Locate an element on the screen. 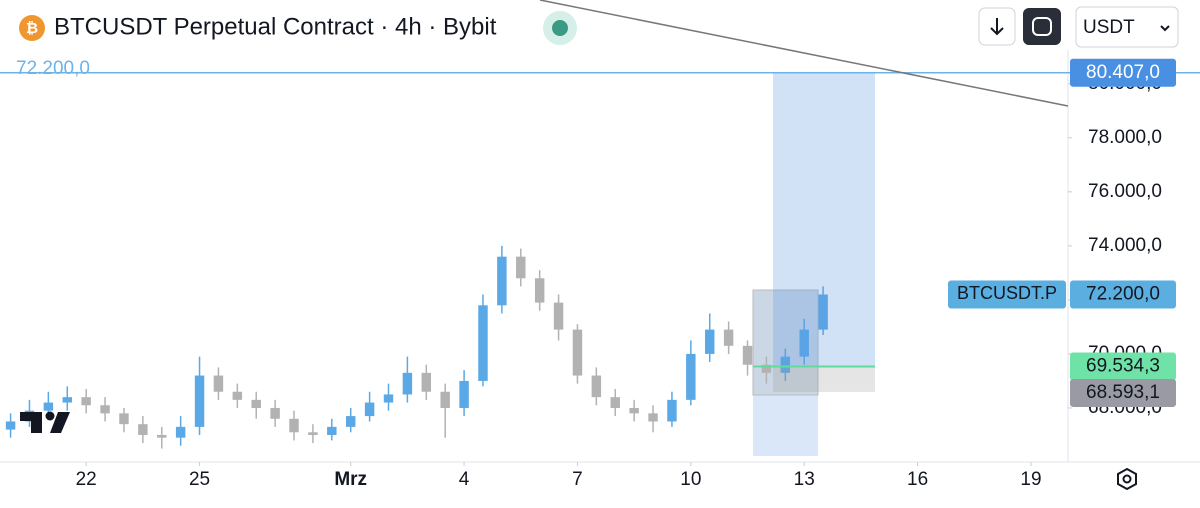 This screenshot has width=1200, height=508. download-icon is located at coordinates (997, 27).